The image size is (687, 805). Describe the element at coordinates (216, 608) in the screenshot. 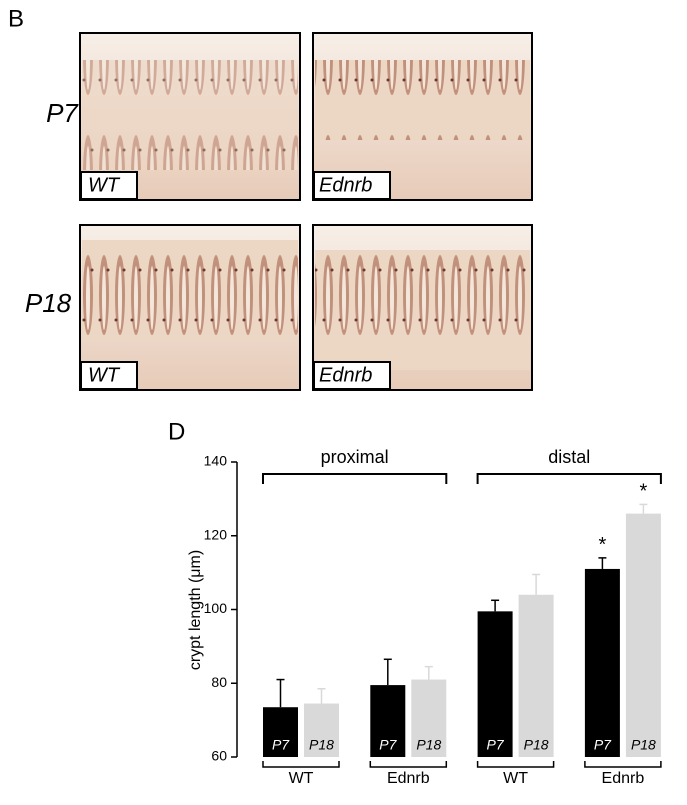

I see `y-tick-label: 100` at that location.